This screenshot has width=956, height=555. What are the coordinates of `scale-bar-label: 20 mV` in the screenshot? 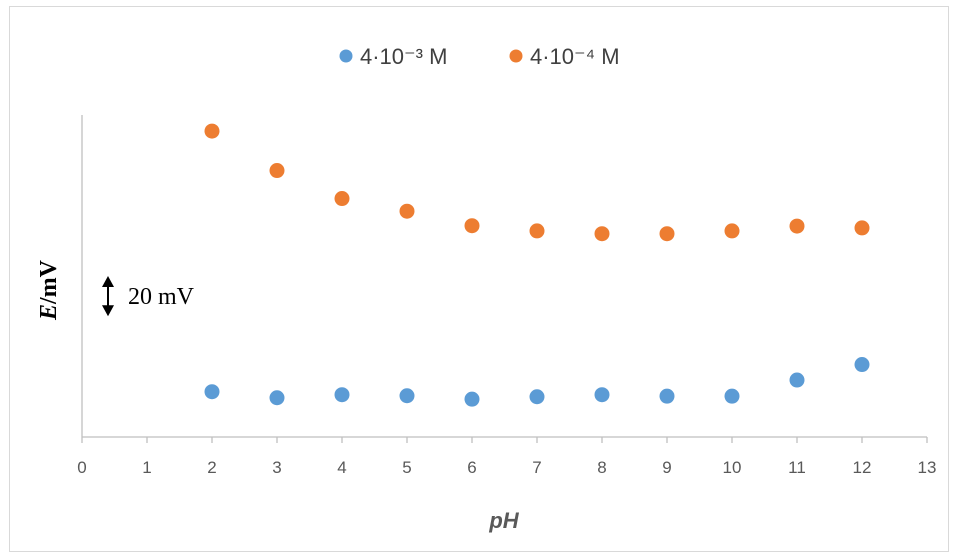 It's located at (161, 297).